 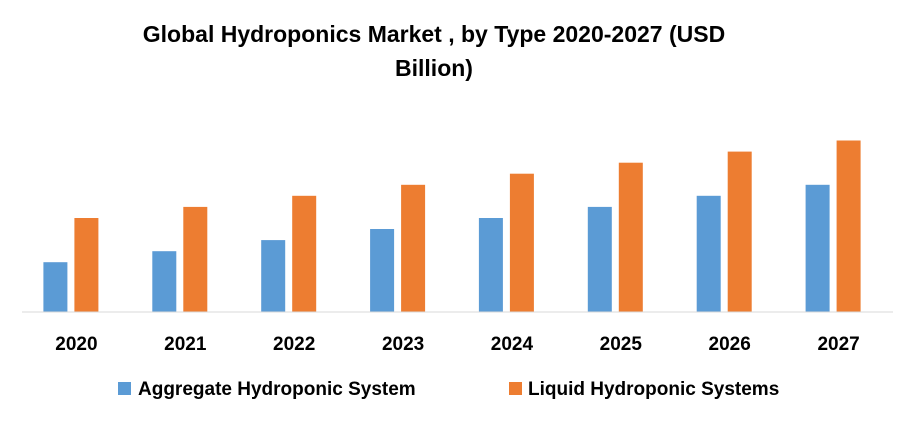 What do you see at coordinates (185, 344) in the screenshot?
I see `x-tick-label-2021: 2021` at bounding box center [185, 344].